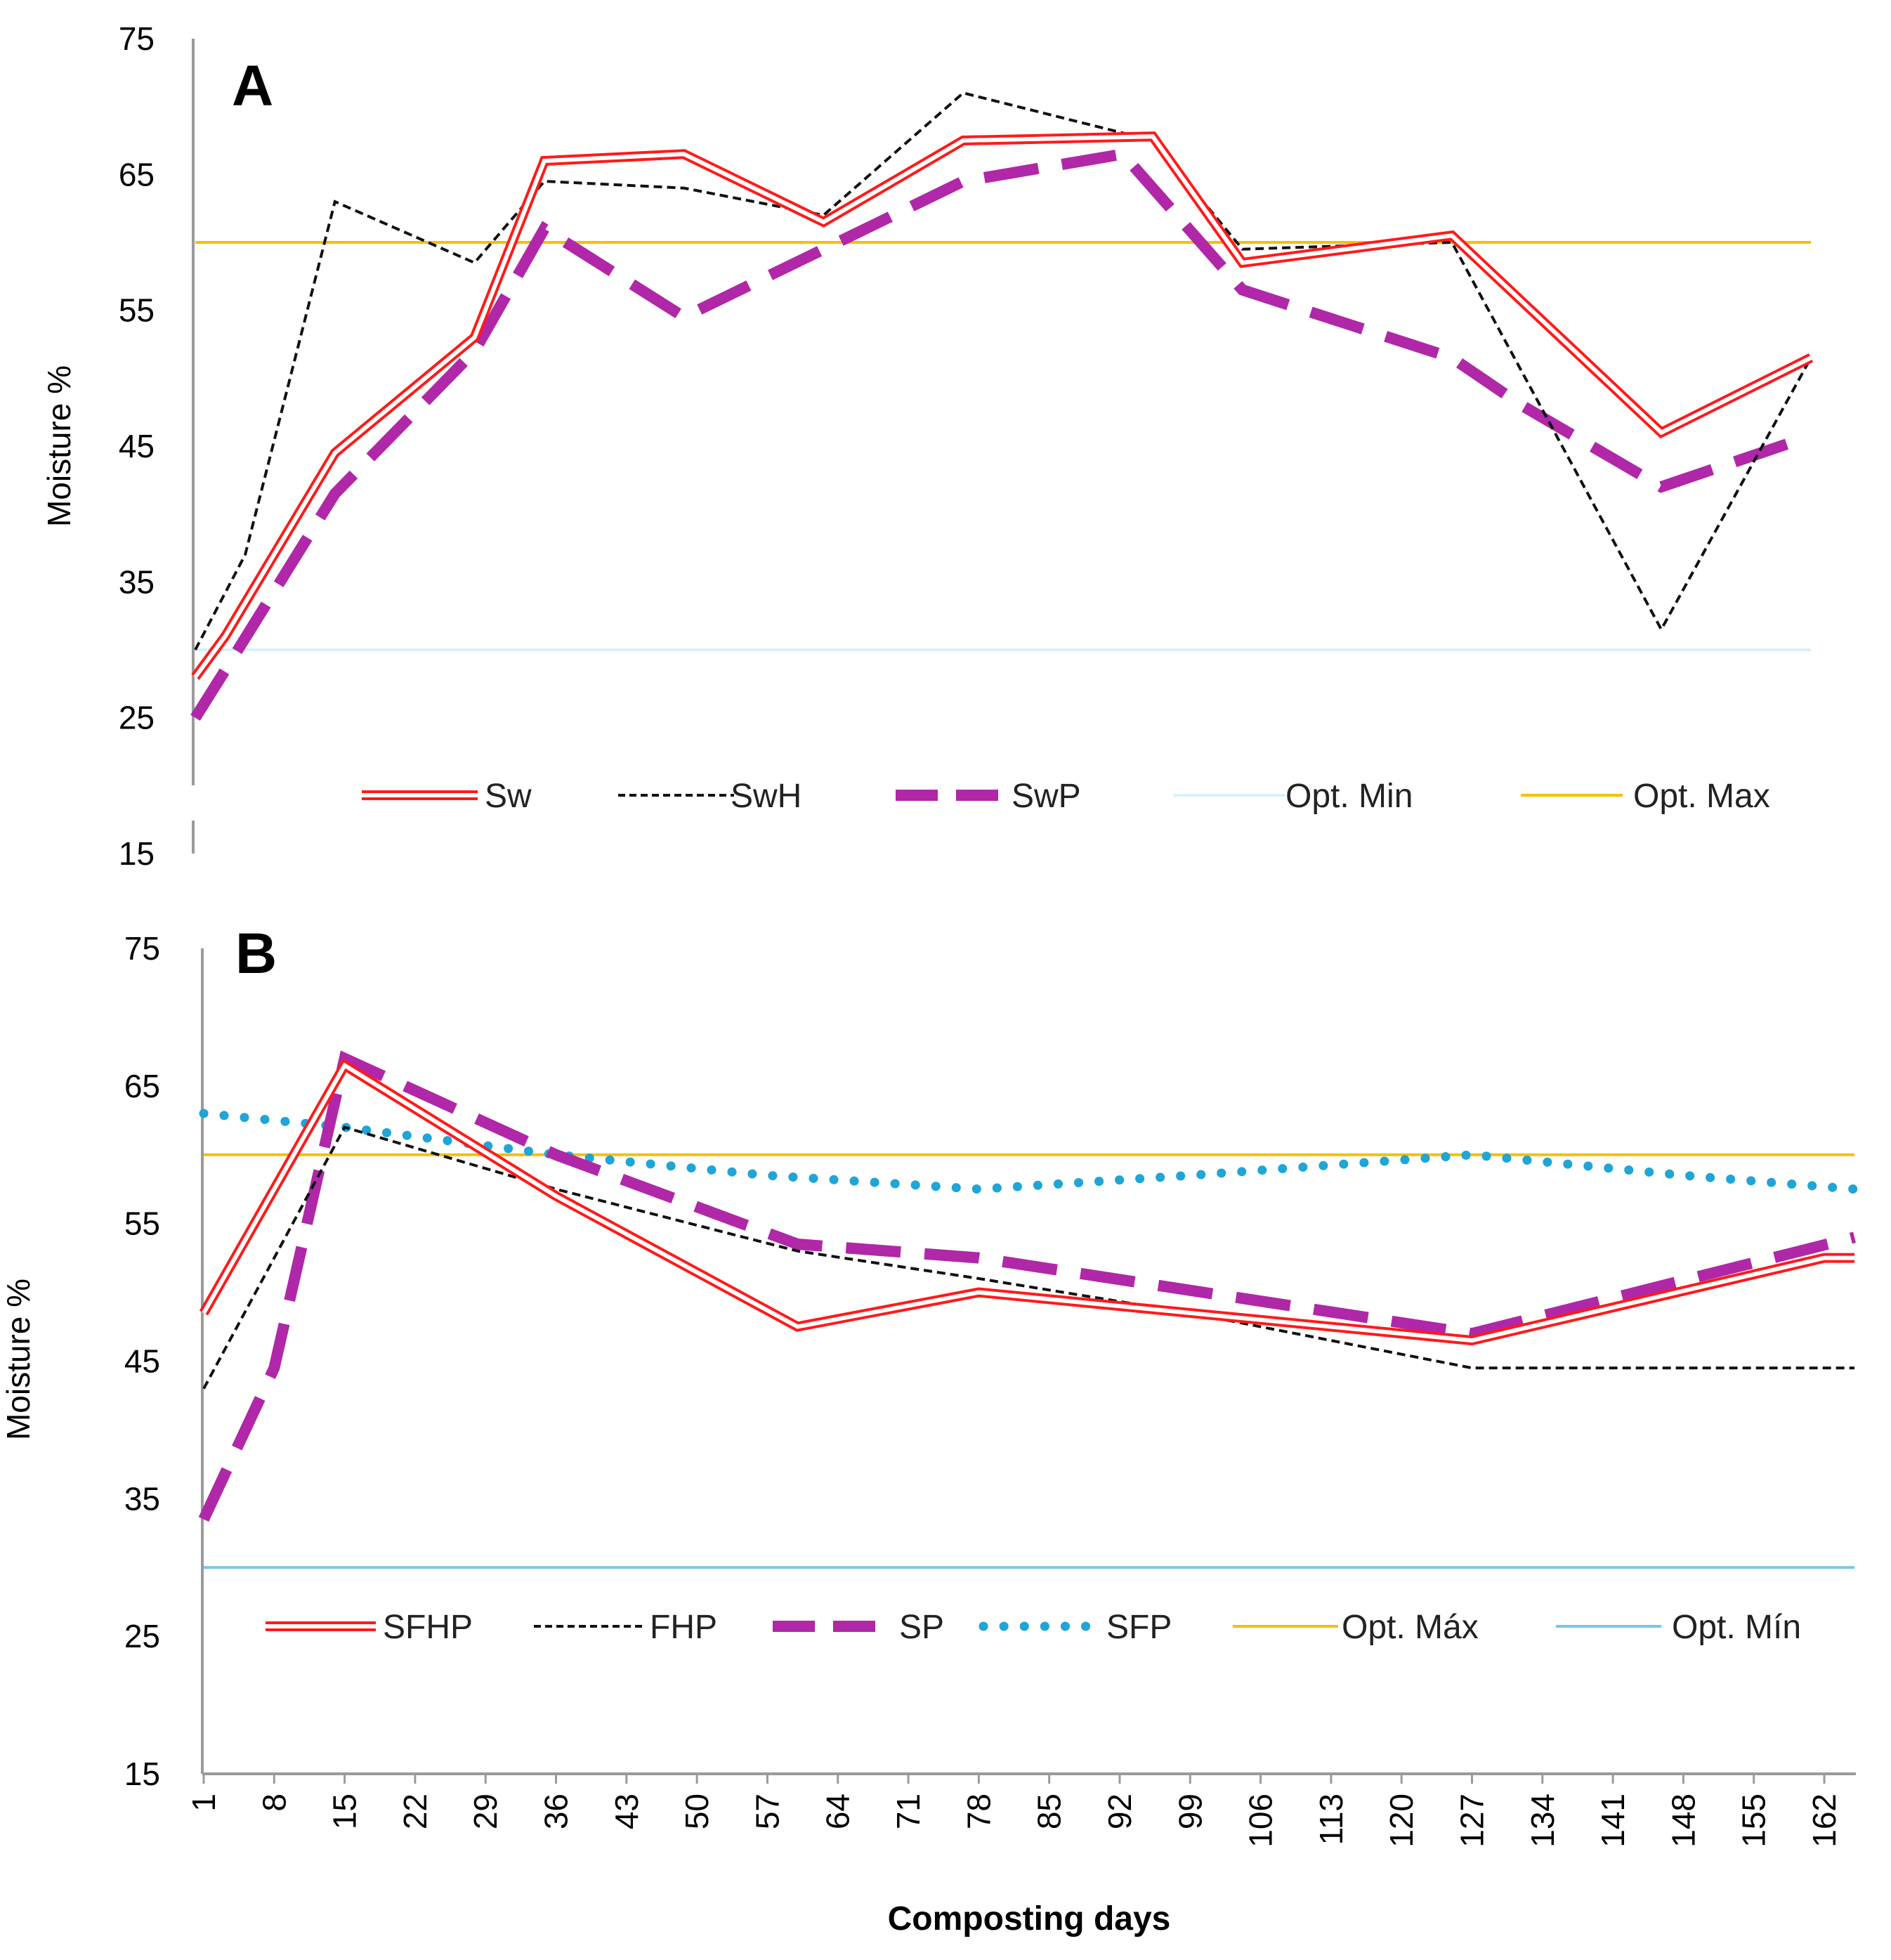 This screenshot has width=1891, height=1960. I want to click on legend-label: Opt. Máx, so click(1410, 1628).